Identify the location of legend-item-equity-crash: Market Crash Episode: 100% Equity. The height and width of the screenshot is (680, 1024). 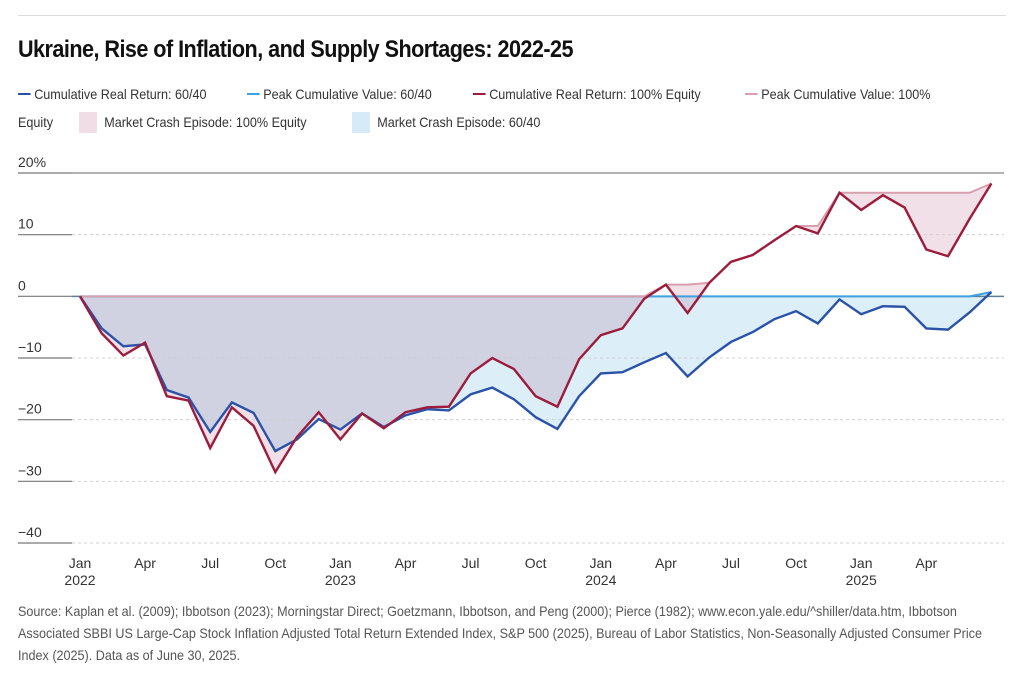
(192, 122).